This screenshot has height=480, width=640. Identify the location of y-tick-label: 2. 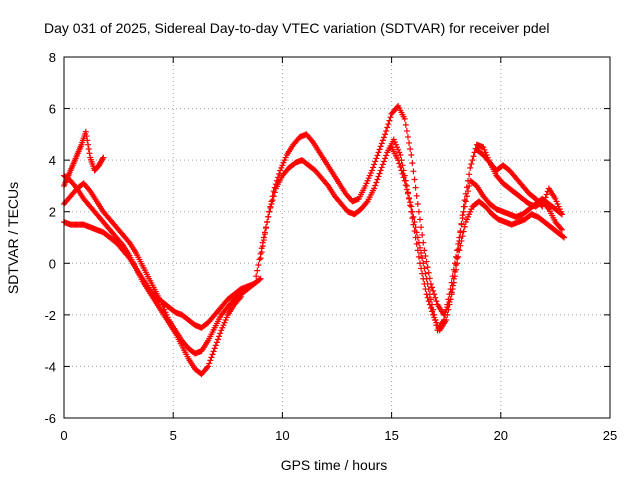
(52, 212).